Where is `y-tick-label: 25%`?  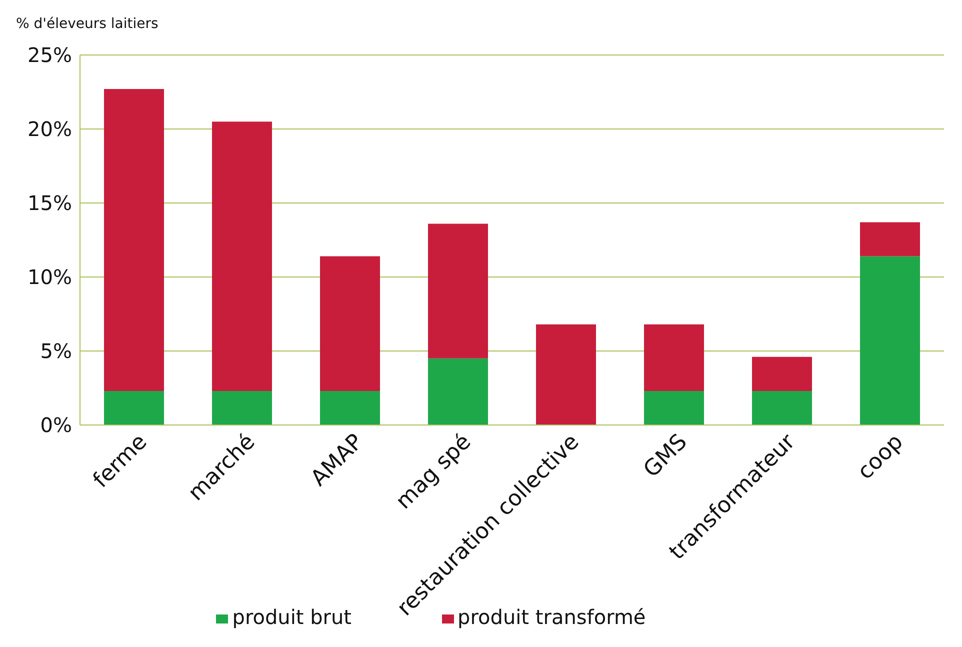 y-tick-label: 25% is located at coordinates (50, 55).